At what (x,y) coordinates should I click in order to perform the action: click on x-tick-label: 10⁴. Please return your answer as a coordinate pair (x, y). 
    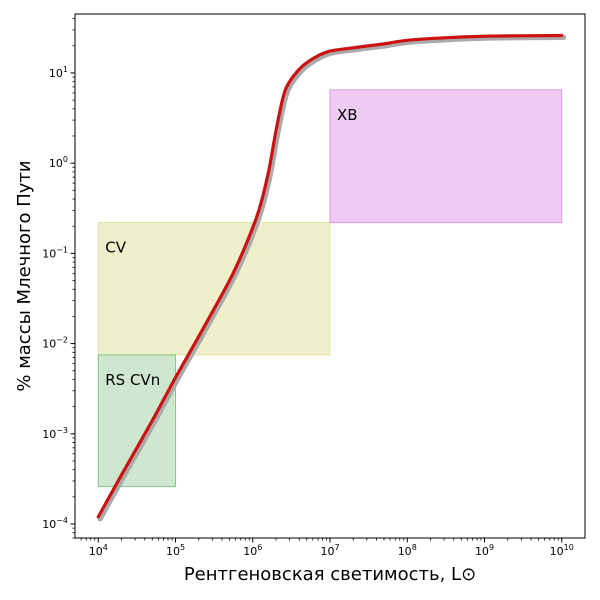
    Looking at the image, I should click on (98, 550).